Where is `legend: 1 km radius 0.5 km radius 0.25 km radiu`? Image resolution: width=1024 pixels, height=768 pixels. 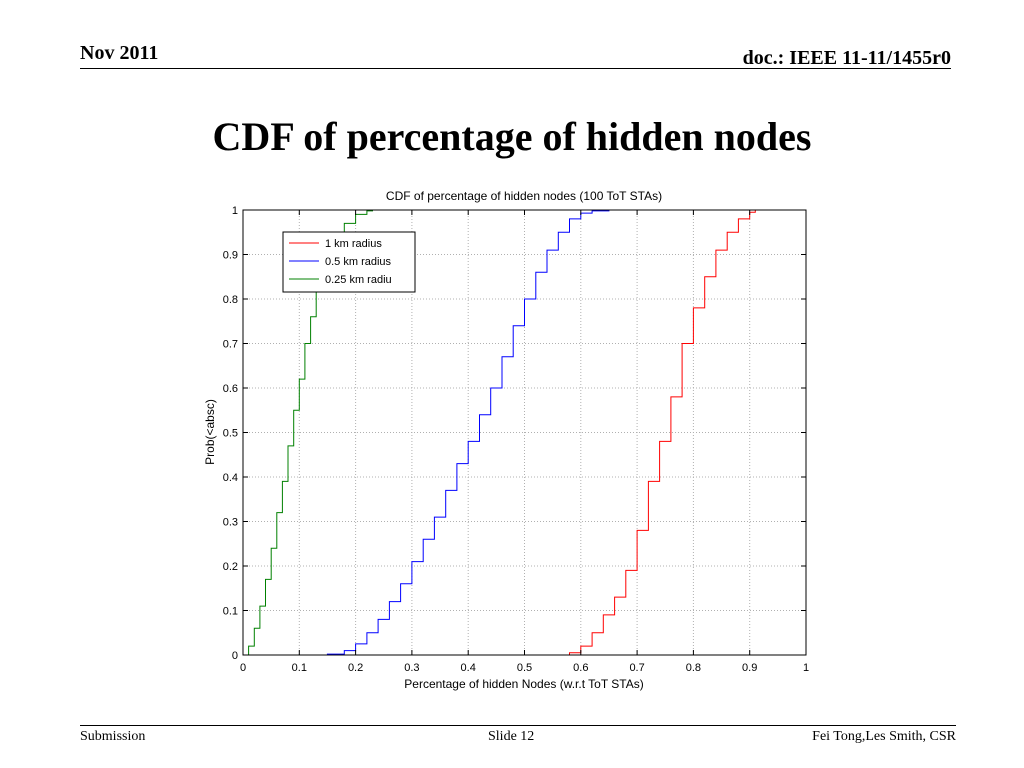
legend: 1 km radius 0.5 km radius 0.25 km radiu is located at coordinates (349, 262).